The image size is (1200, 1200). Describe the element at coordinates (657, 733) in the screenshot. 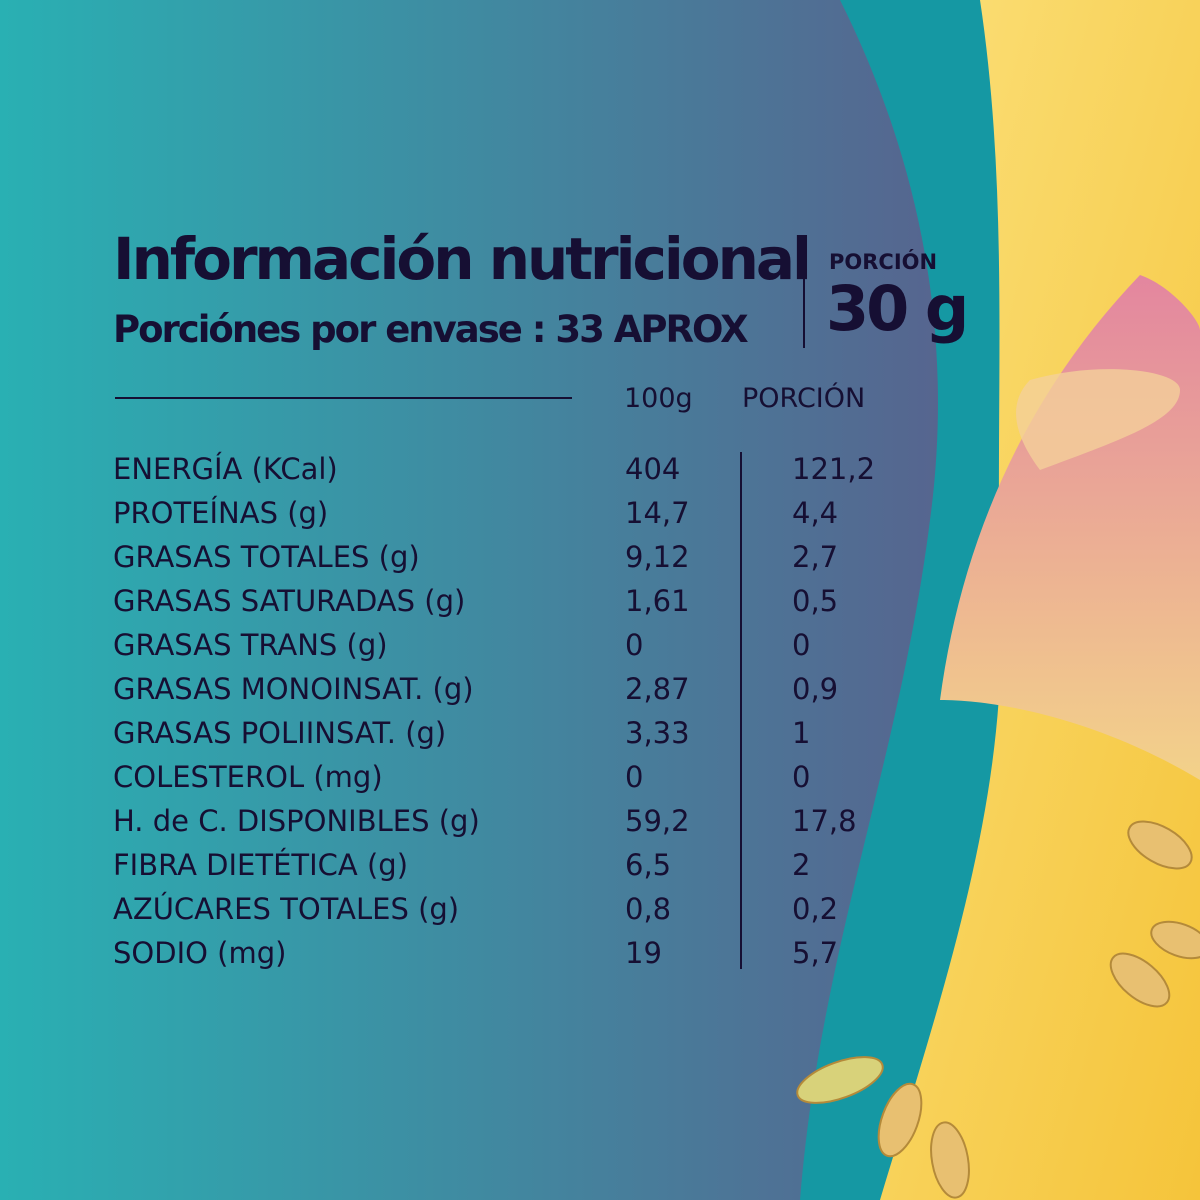

I see `value-per-100g: 3,33` at that location.